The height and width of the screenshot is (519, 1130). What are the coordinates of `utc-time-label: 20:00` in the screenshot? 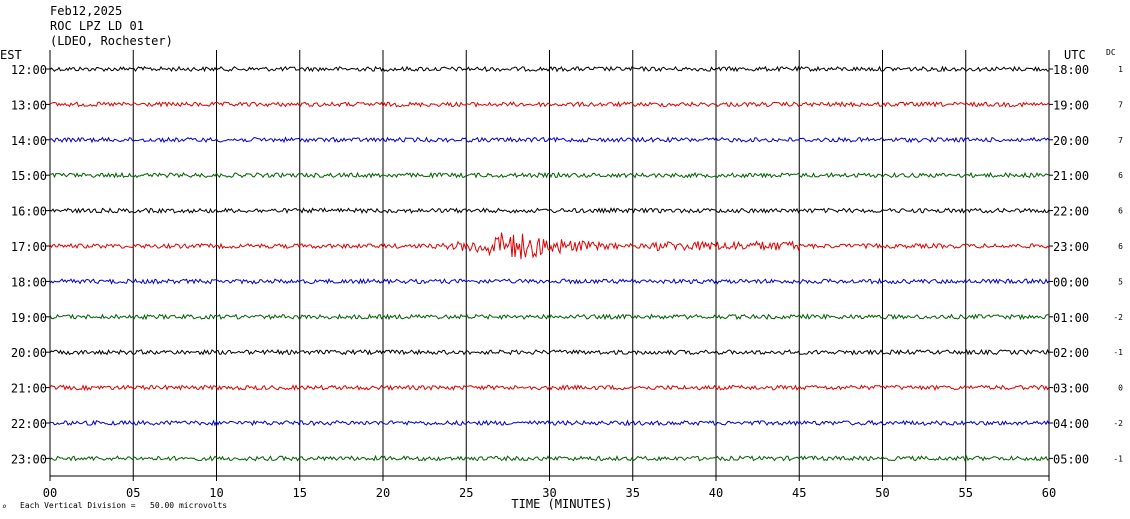 It's located at (1071, 141).